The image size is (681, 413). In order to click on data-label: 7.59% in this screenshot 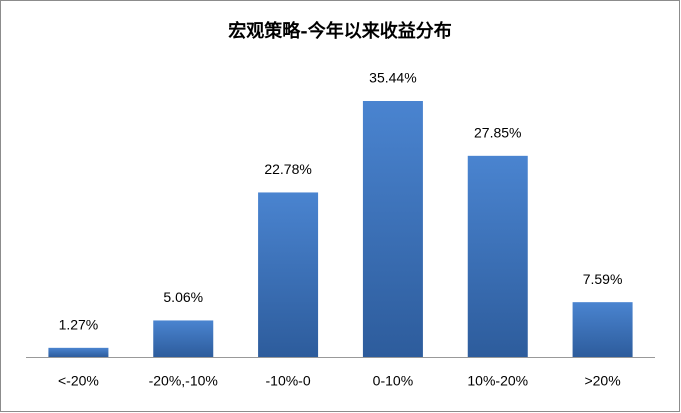, I will do `click(603, 279)`.